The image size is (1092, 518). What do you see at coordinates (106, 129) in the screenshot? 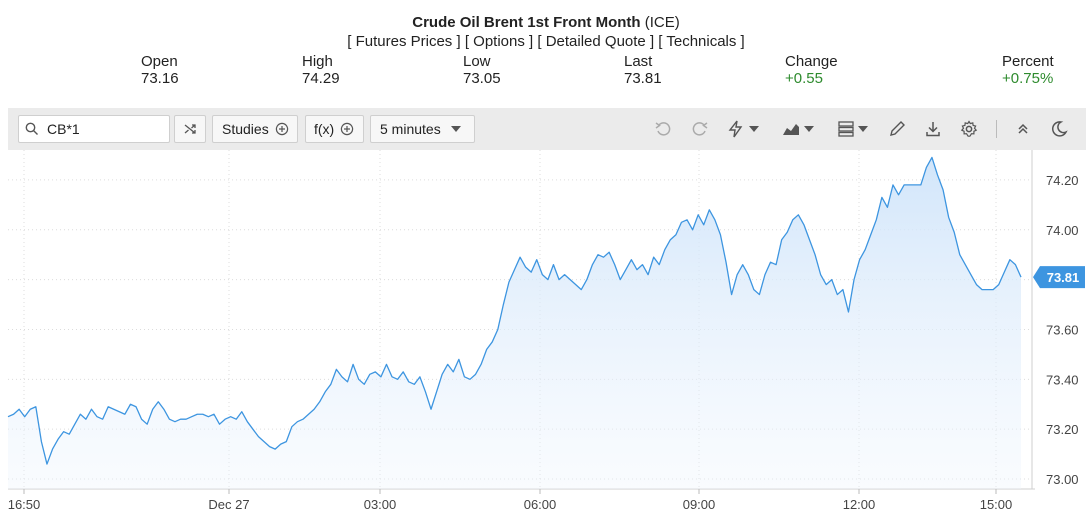
I see `symbol-input` at bounding box center [106, 129].